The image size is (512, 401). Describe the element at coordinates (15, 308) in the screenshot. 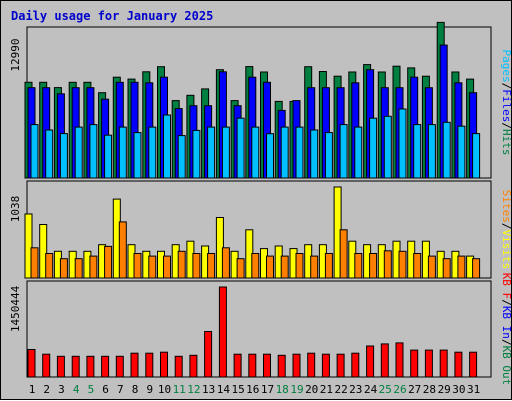

I see `scale-label-kbytes: 1450444` at that location.